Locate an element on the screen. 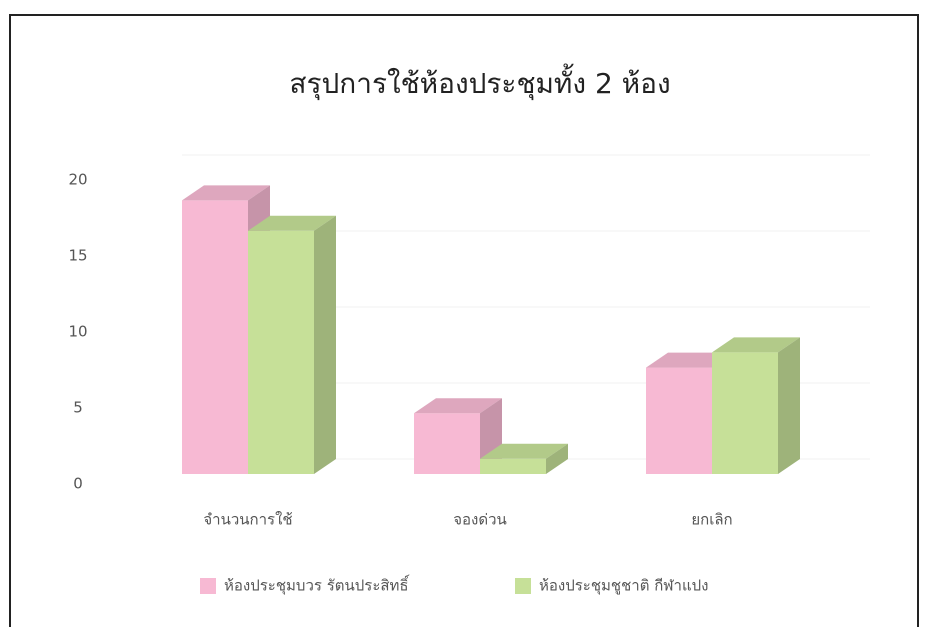 This screenshot has height=627, width=926. y-tick-label: 5 is located at coordinates (78, 408).